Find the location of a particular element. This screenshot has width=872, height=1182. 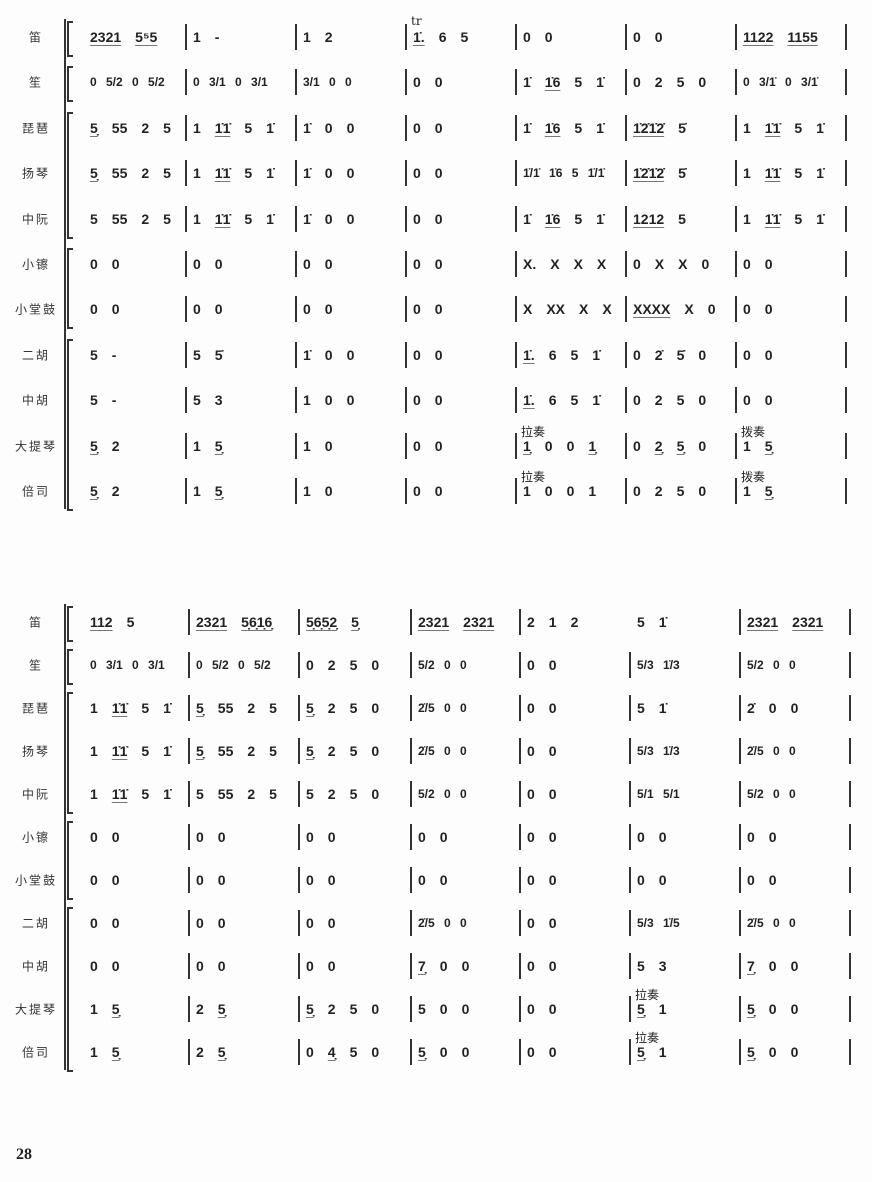

measure: 1̇ 0 0 is located at coordinates (324, 219).